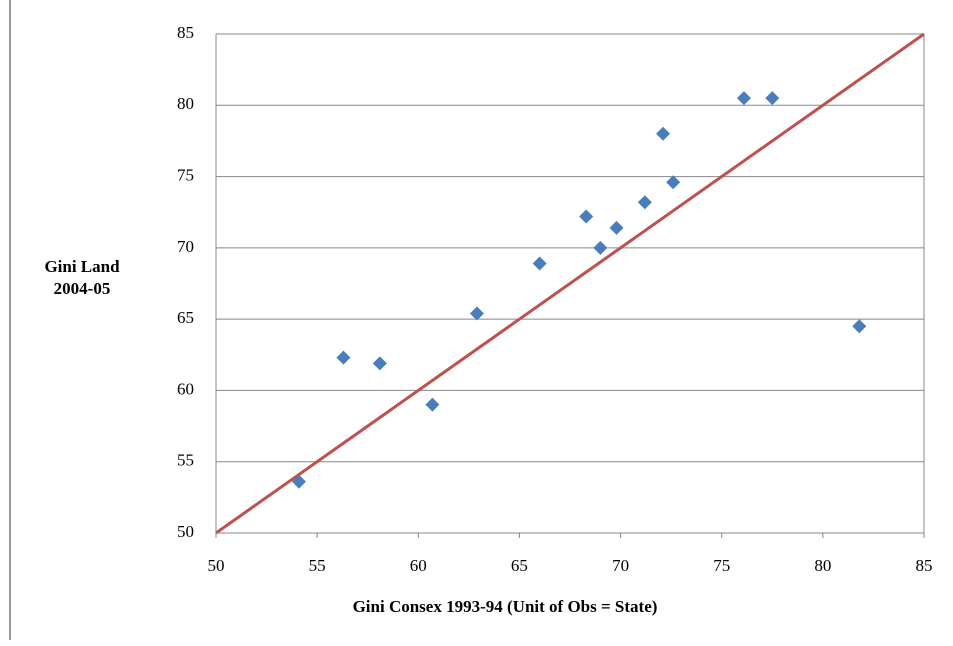  What do you see at coordinates (216, 565) in the screenshot?
I see `x-tick-label: 50` at bounding box center [216, 565].